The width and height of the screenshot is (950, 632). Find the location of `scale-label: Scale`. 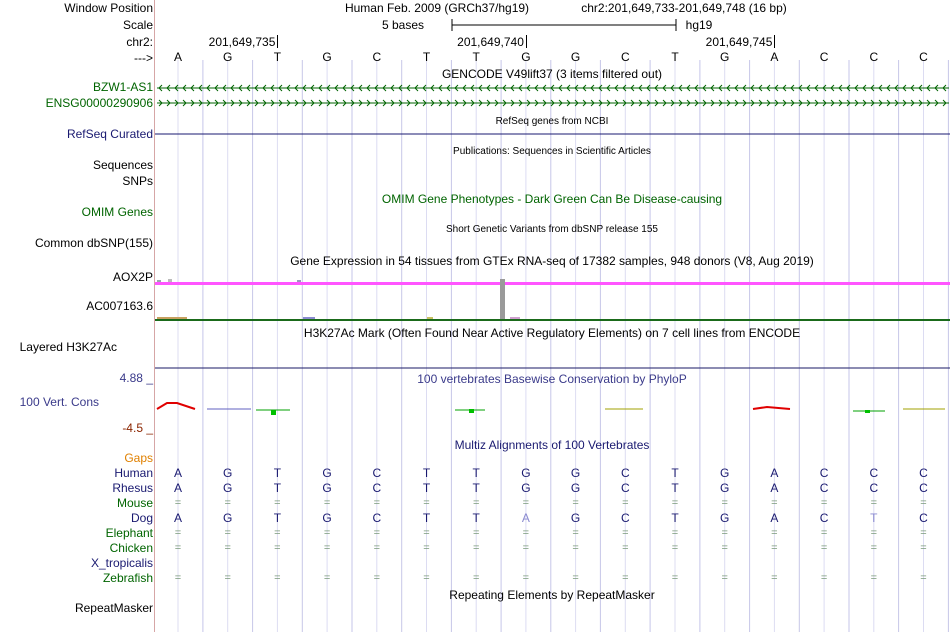

scale-label: Scale is located at coordinates (137, 25).